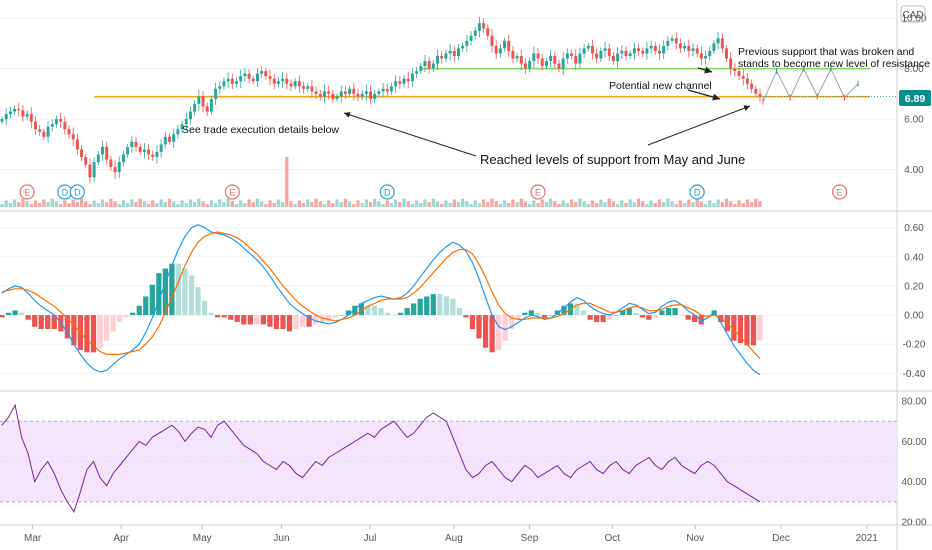 This screenshot has width=932, height=550. What do you see at coordinates (695, 538) in the screenshot?
I see `time-tick-label: Nov` at bounding box center [695, 538].